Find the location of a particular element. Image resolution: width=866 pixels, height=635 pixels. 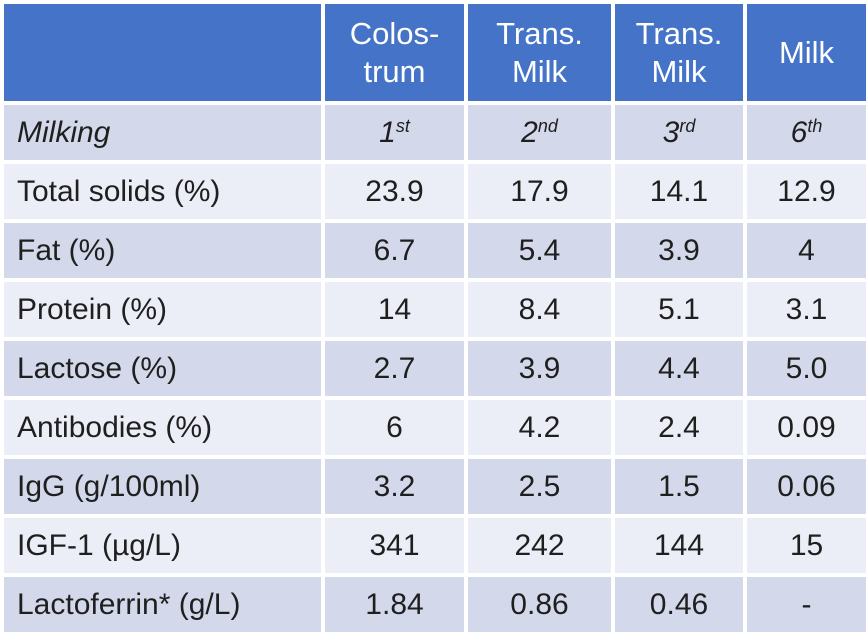

value-cell: 0.09 is located at coordinates (804, 427).